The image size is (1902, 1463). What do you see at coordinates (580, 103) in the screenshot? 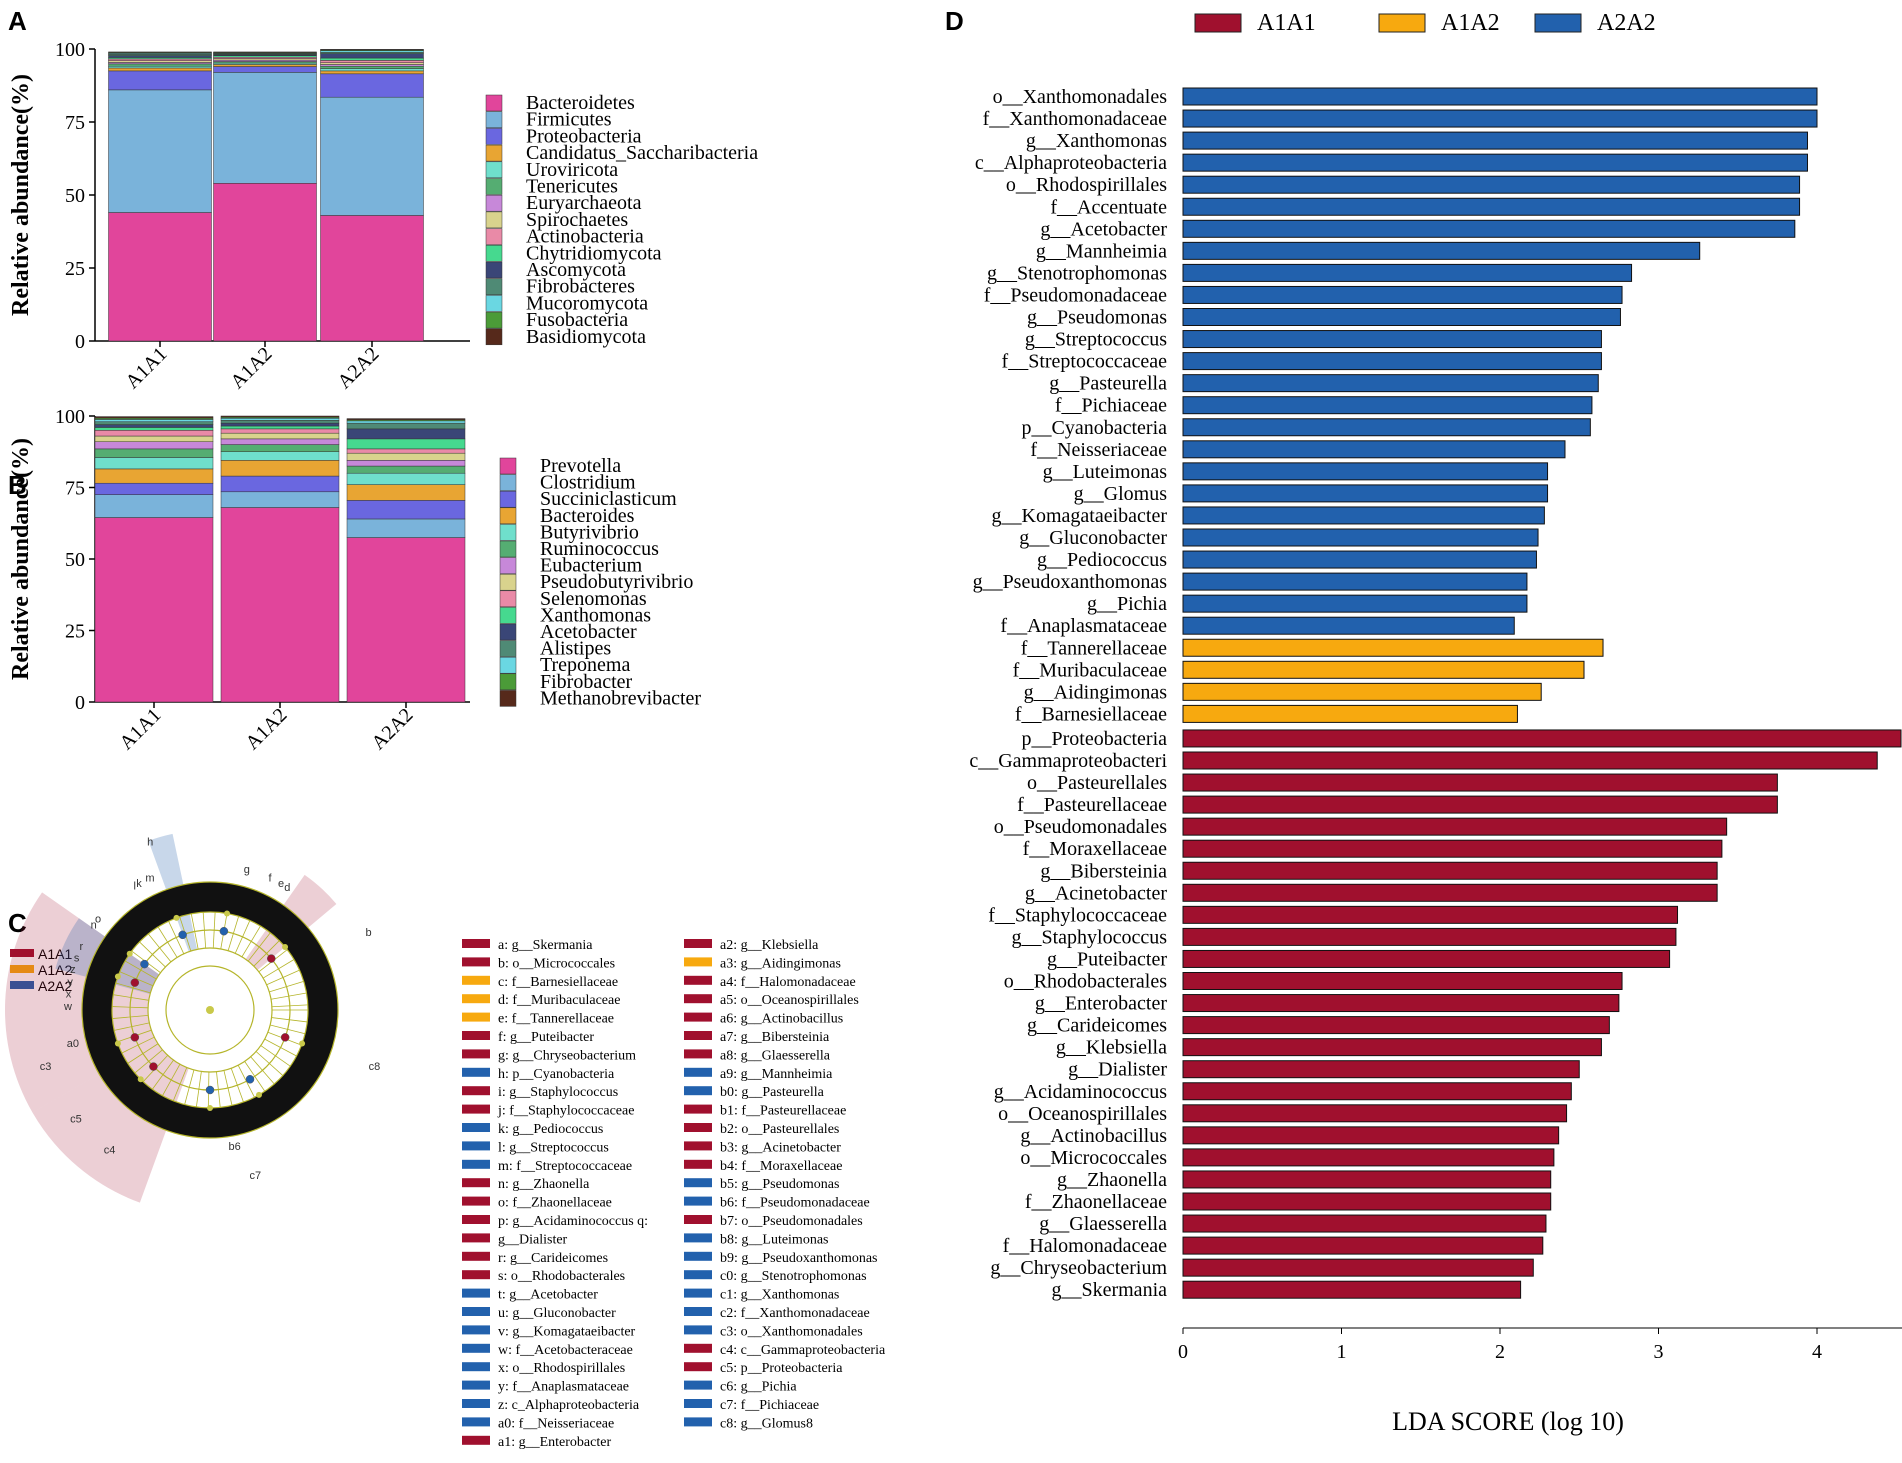
I see `legend-label: Bacteroidetes` at bounding box center [580, 103].